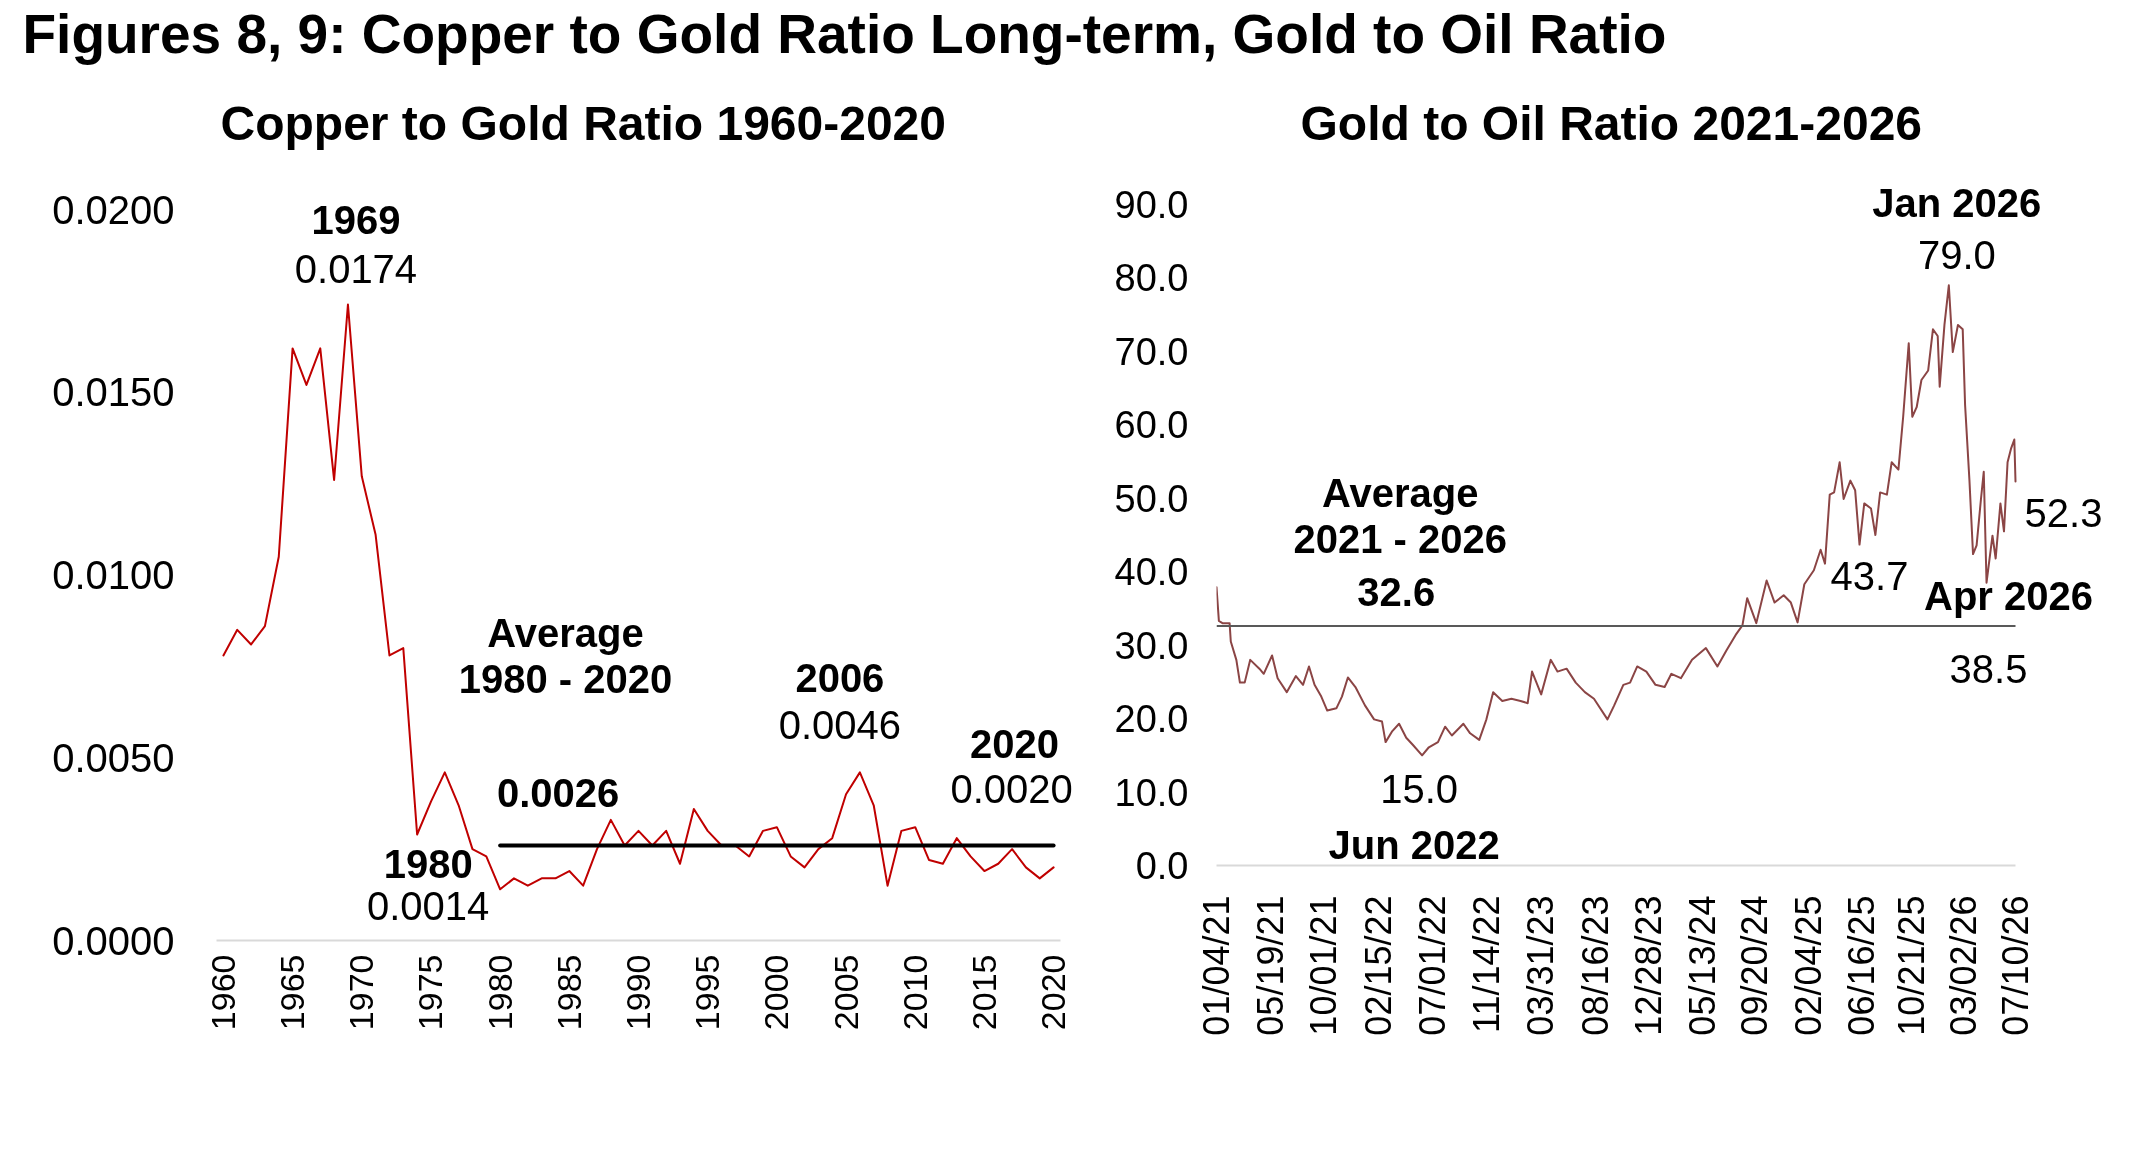 The height and width of the screenshot is (1150, 2130). Describe the element at coordinates (1151, 719) in the screenshot. I see `y-tick-label: 20.0` at that location.